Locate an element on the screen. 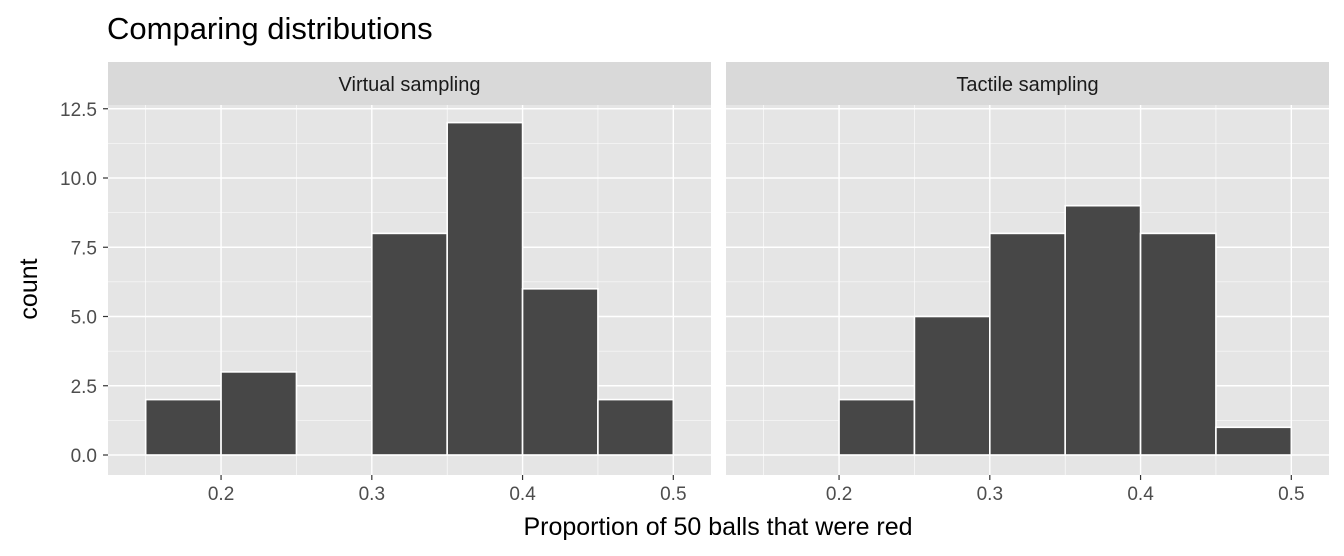  y-tick-label: 10.0 is located at coordinates (78, 179).